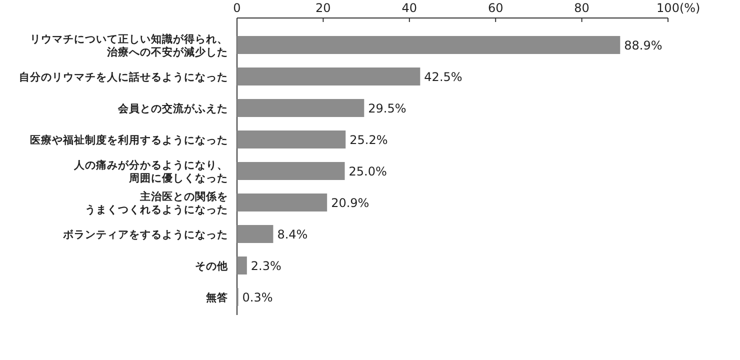 The image size is (740, 360). I want to click on data-label: 25.0%, so click(367, 171).